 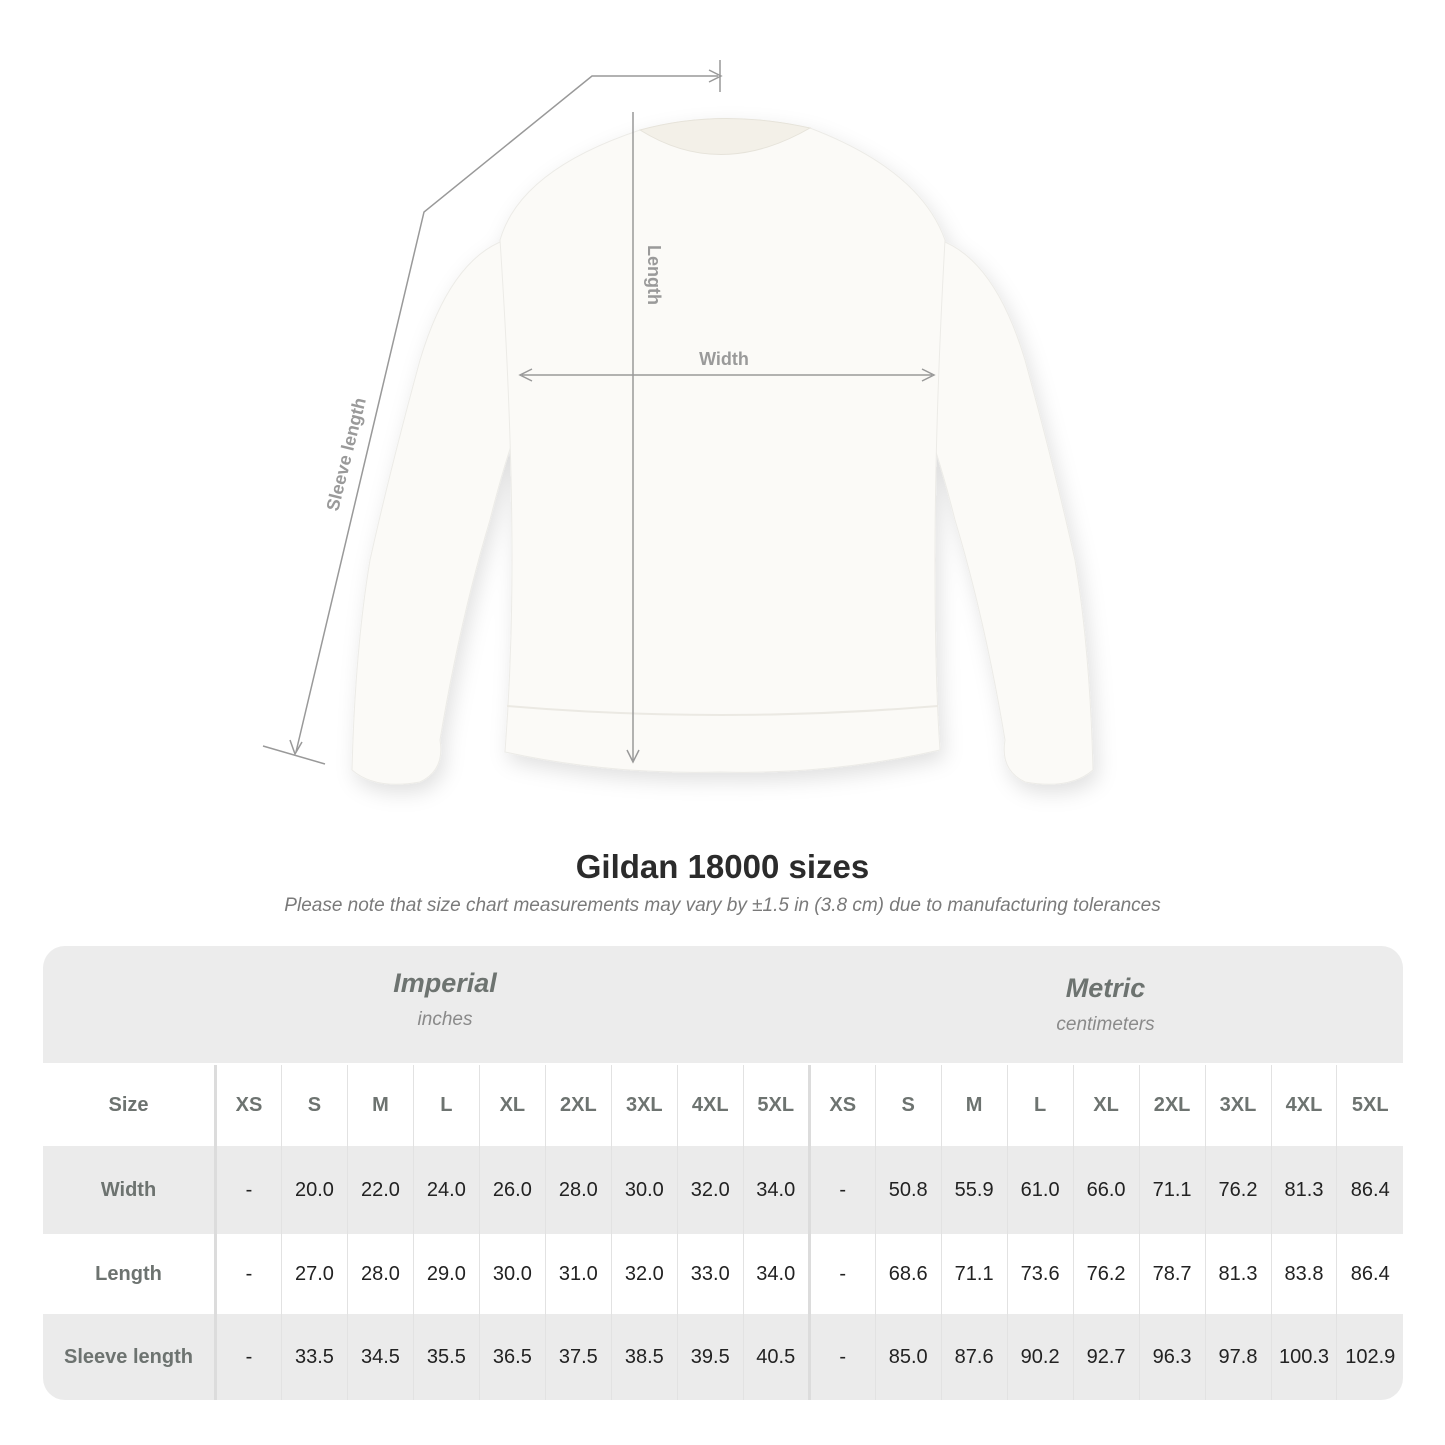 I want to click on metric-value-cell: 50.8, so click(x=908, y=1190).